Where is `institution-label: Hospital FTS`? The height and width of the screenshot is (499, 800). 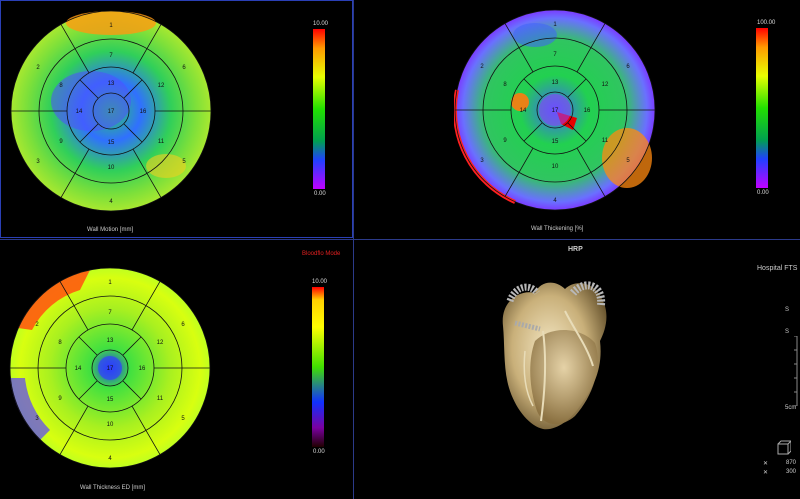
institution-label: Hospital FTS is located at coordinates (777, 268).